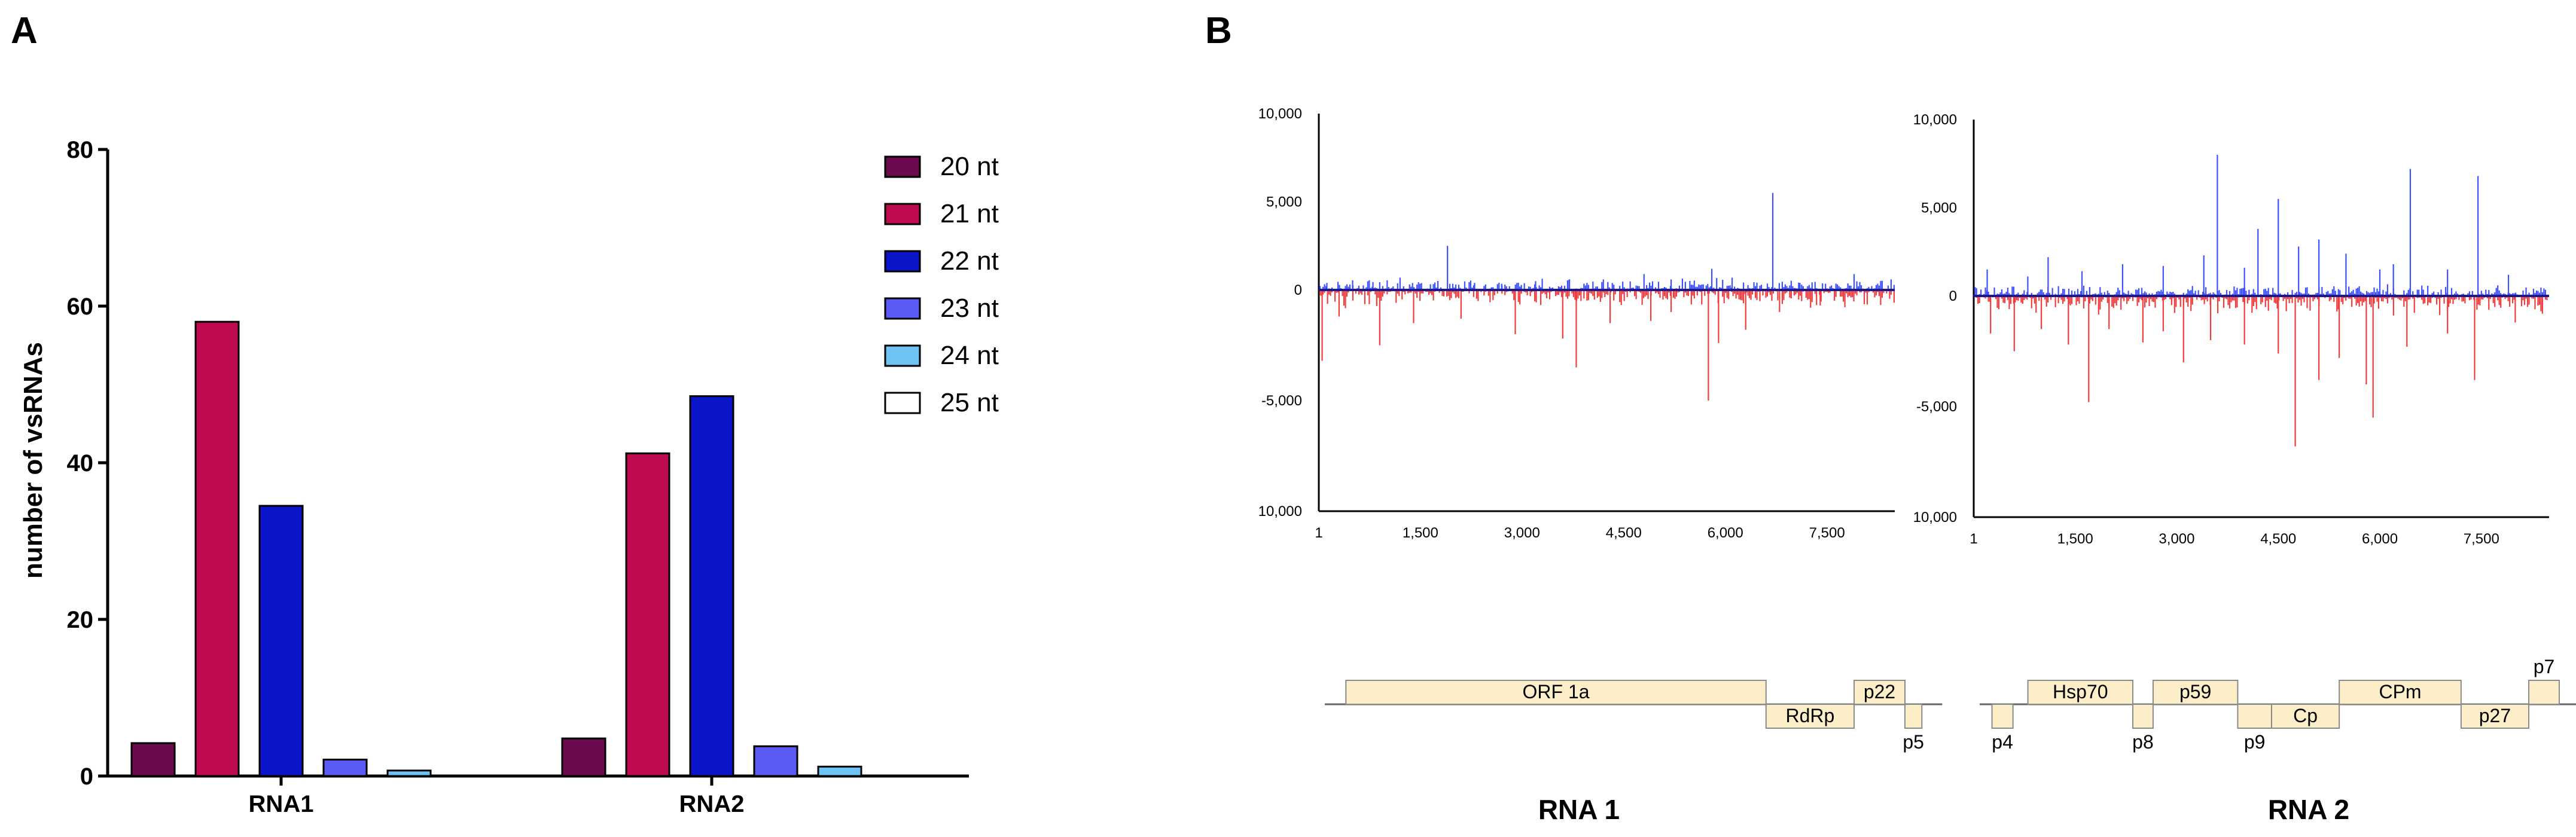  What do you see at coordinates (281, 641) in the screenshot?
I see `bar-rna1-22nt` at bounding box center [281, 641].